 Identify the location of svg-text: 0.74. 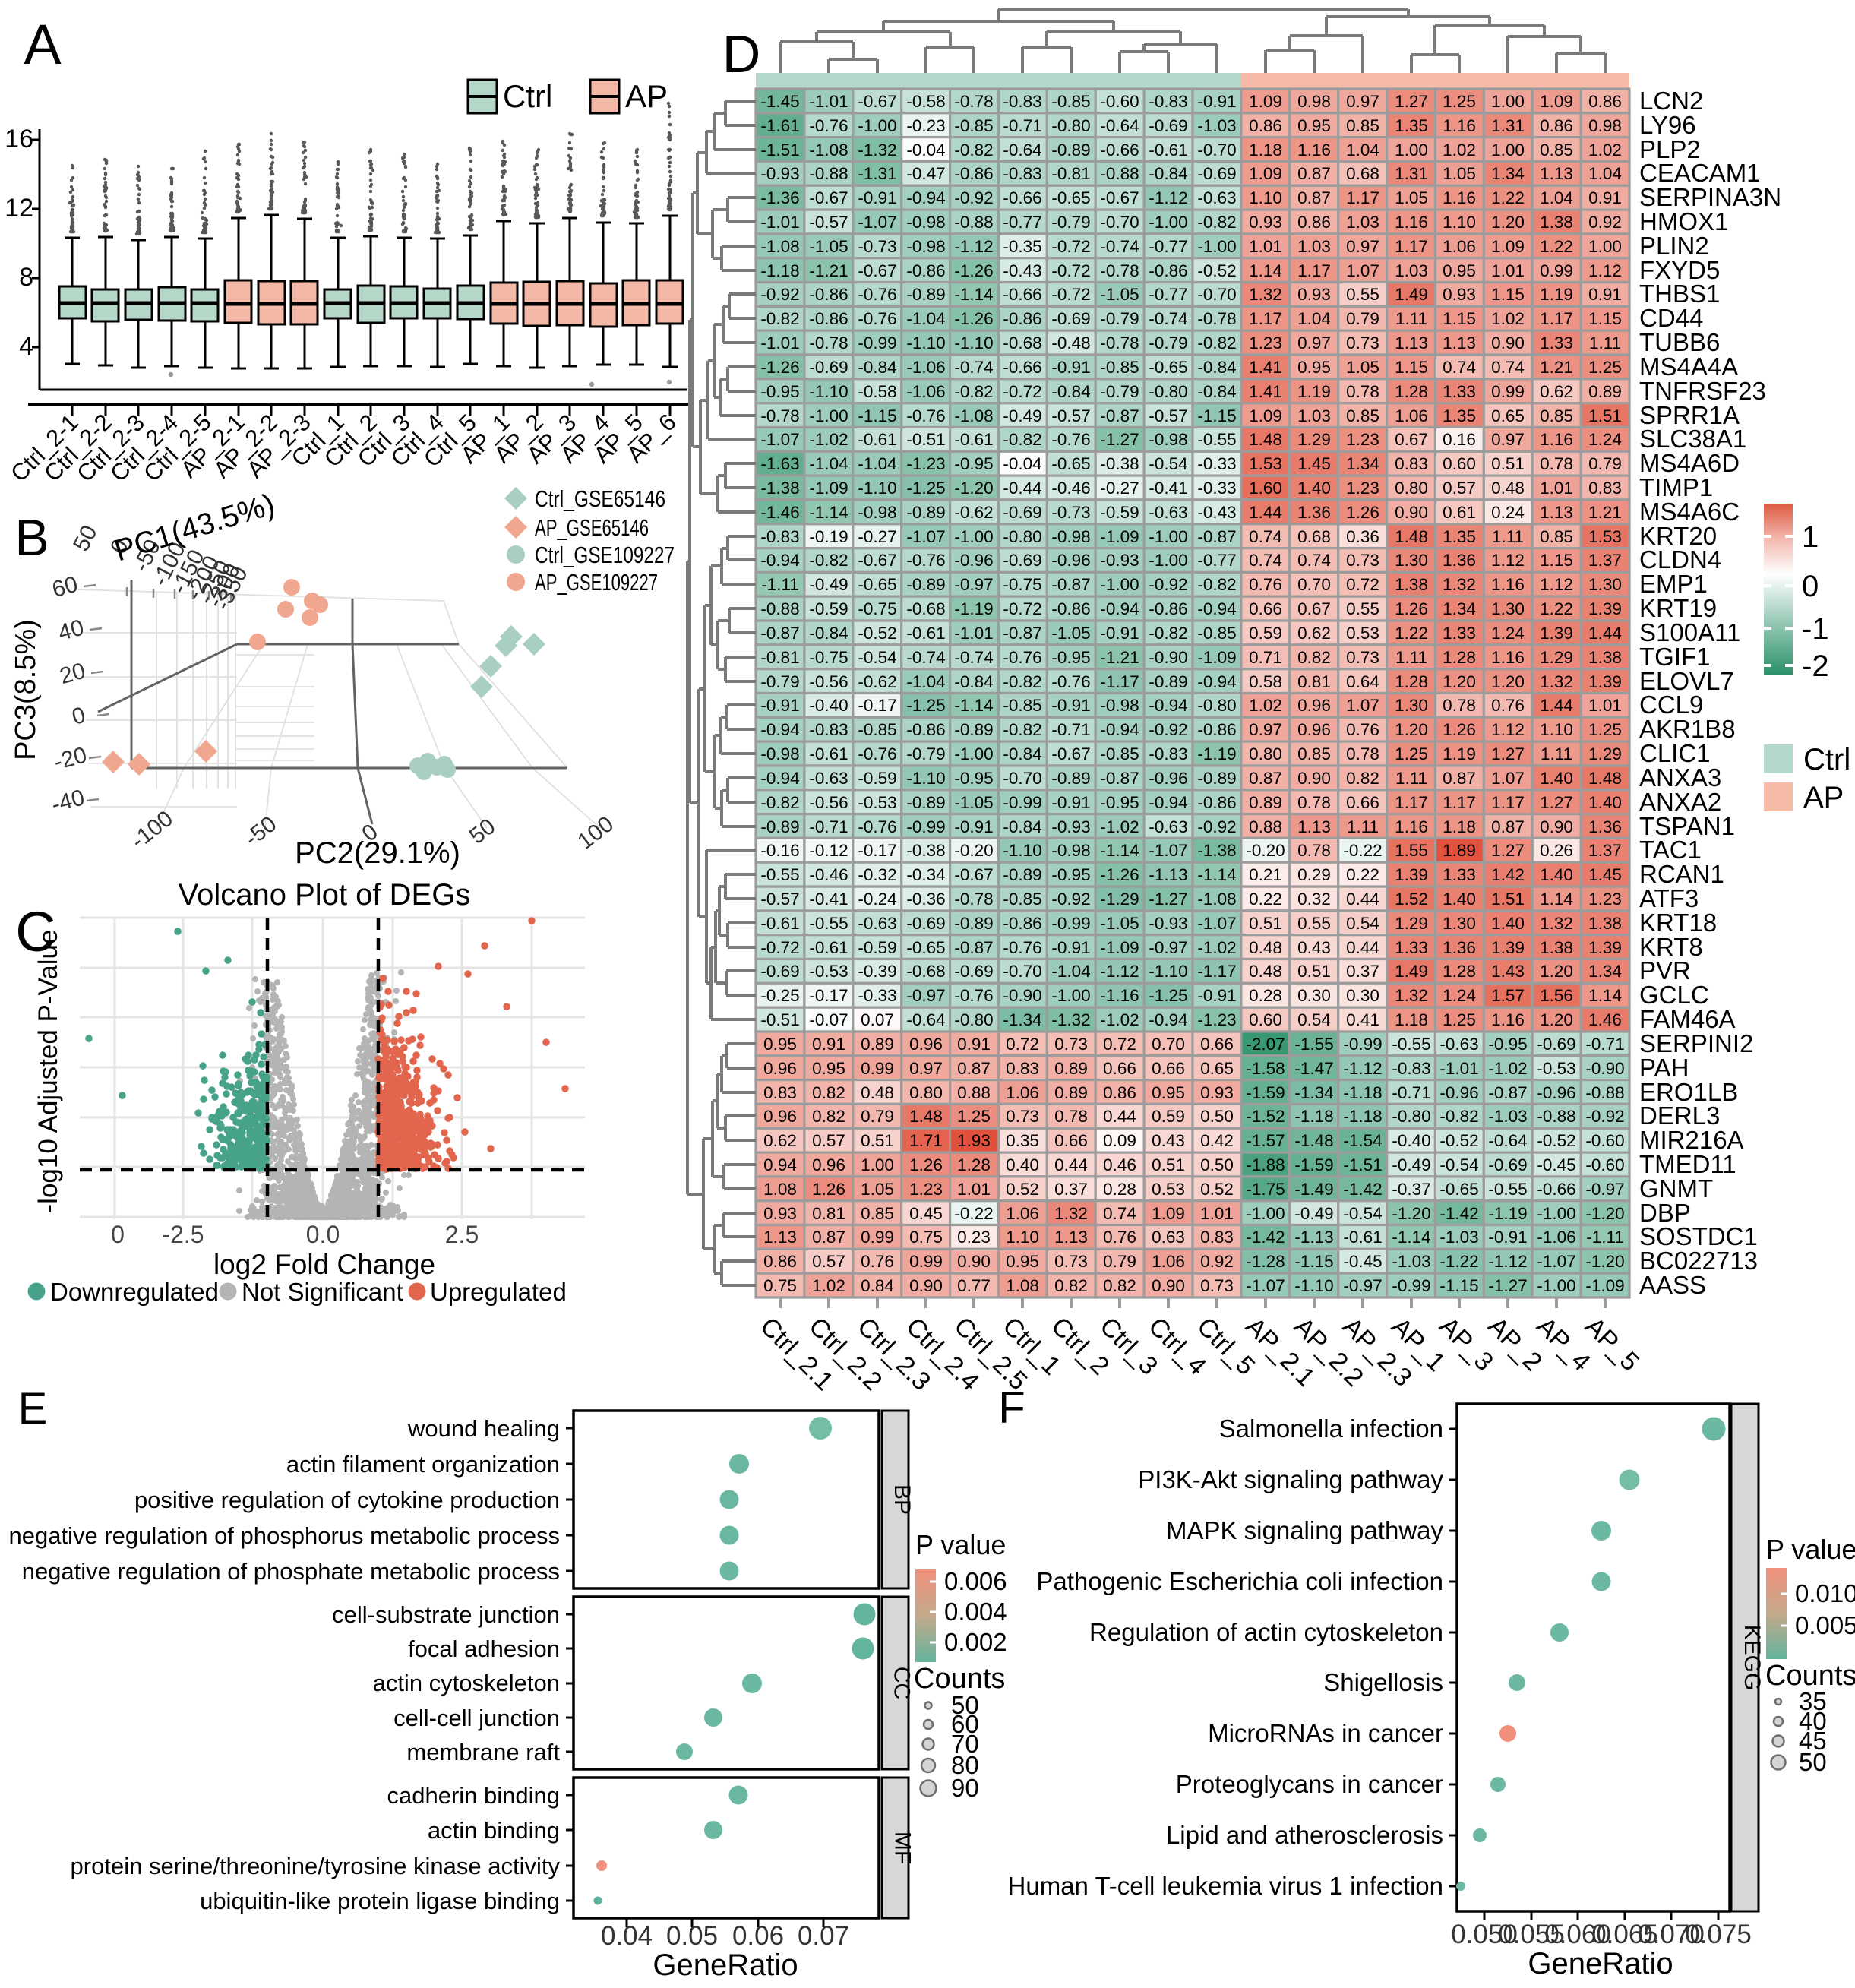
(1508, 368).